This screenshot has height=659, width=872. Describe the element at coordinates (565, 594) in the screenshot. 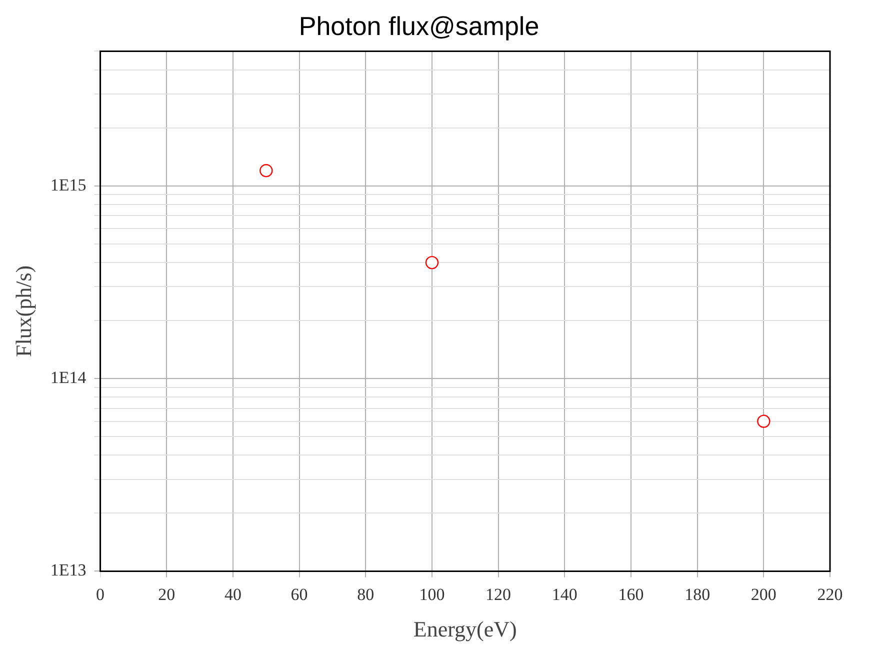

I see `x-tick-label: 140` at that location.